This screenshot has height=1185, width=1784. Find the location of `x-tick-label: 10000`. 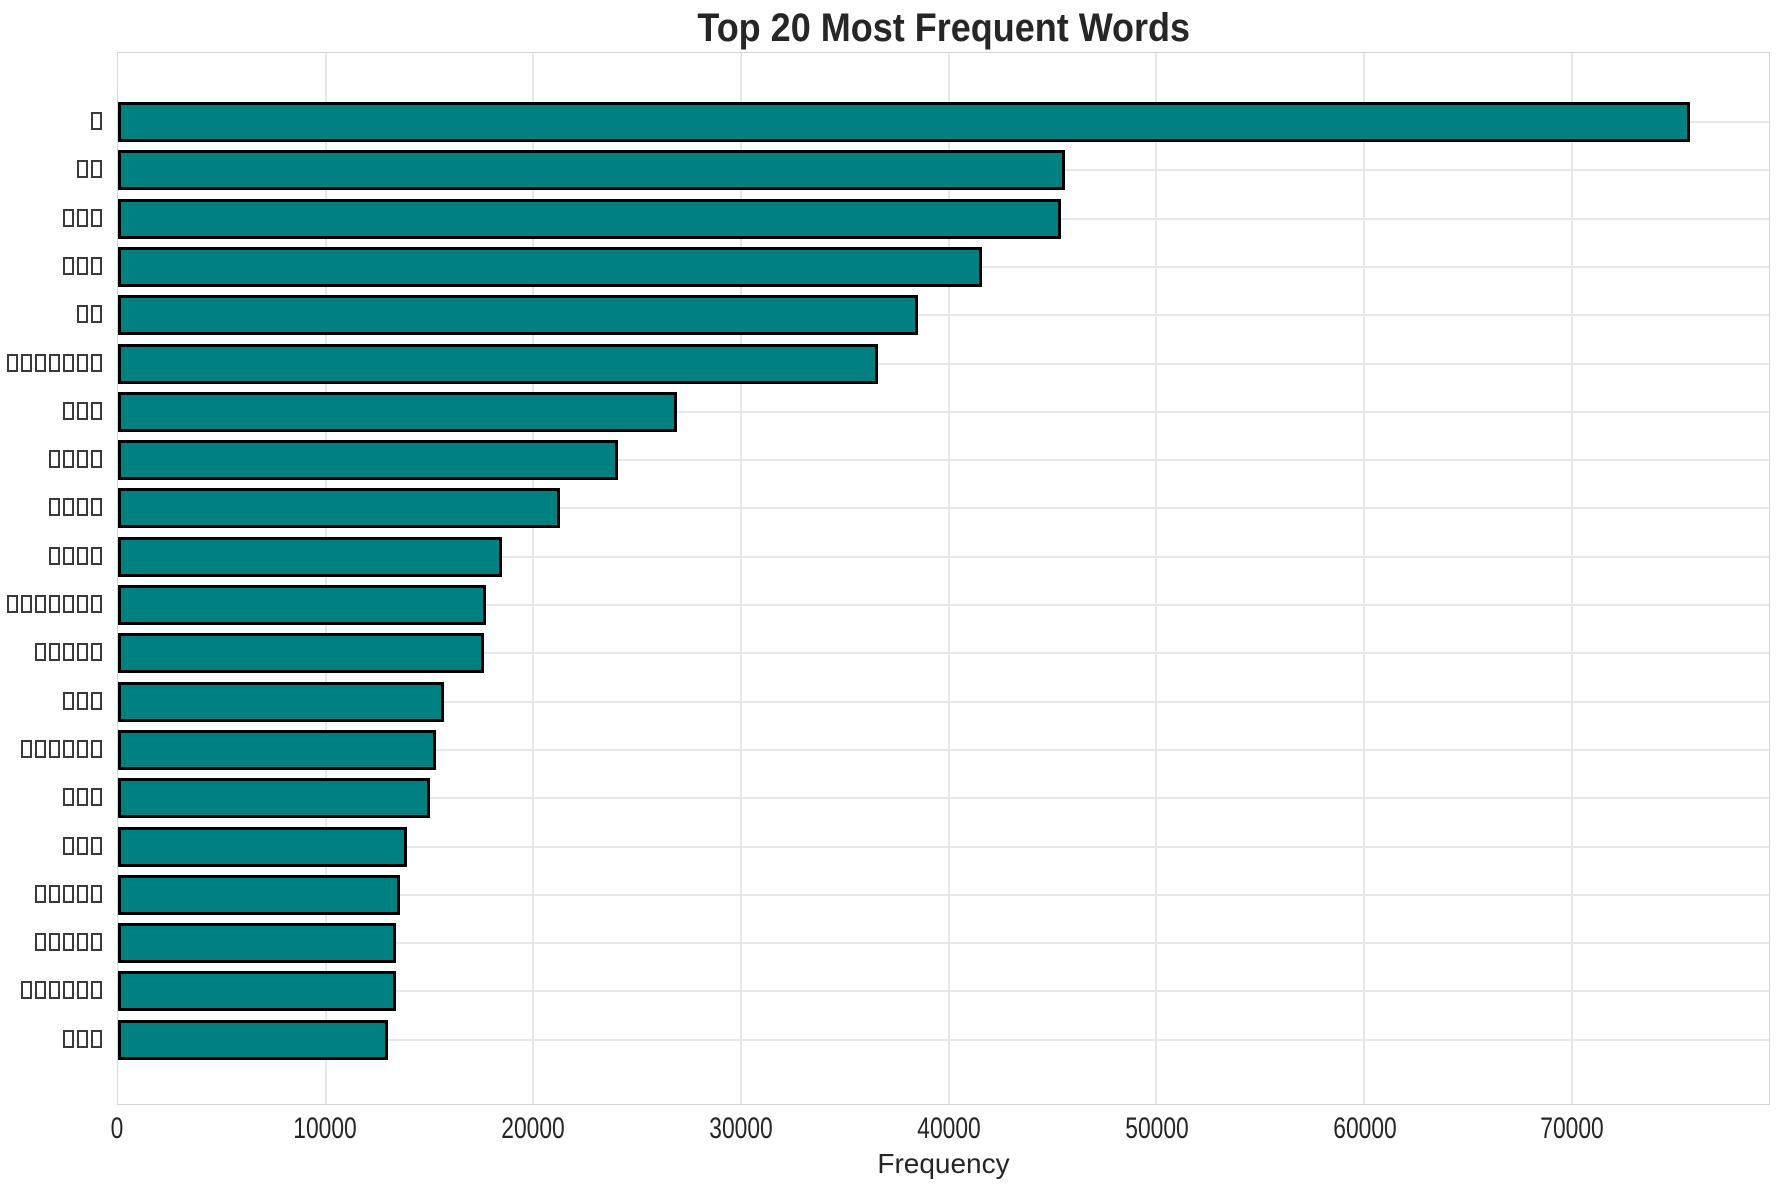

x-tick-label: 10000 is located at coordinates (325, 1128).